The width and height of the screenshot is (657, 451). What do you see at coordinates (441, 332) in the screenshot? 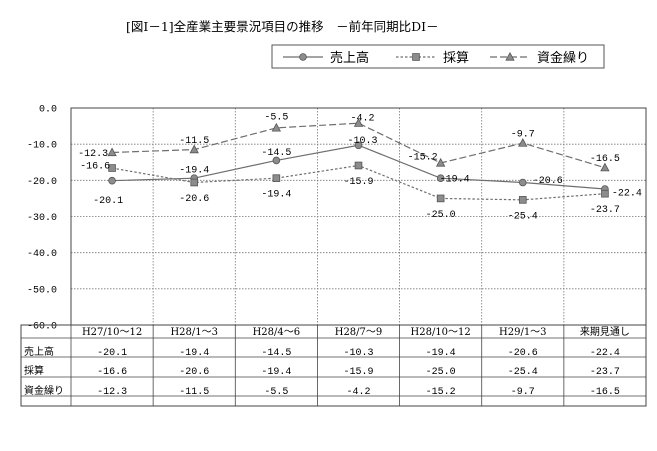
I see `x-category-label: H28/10～12` at bounding box center [441, 332].